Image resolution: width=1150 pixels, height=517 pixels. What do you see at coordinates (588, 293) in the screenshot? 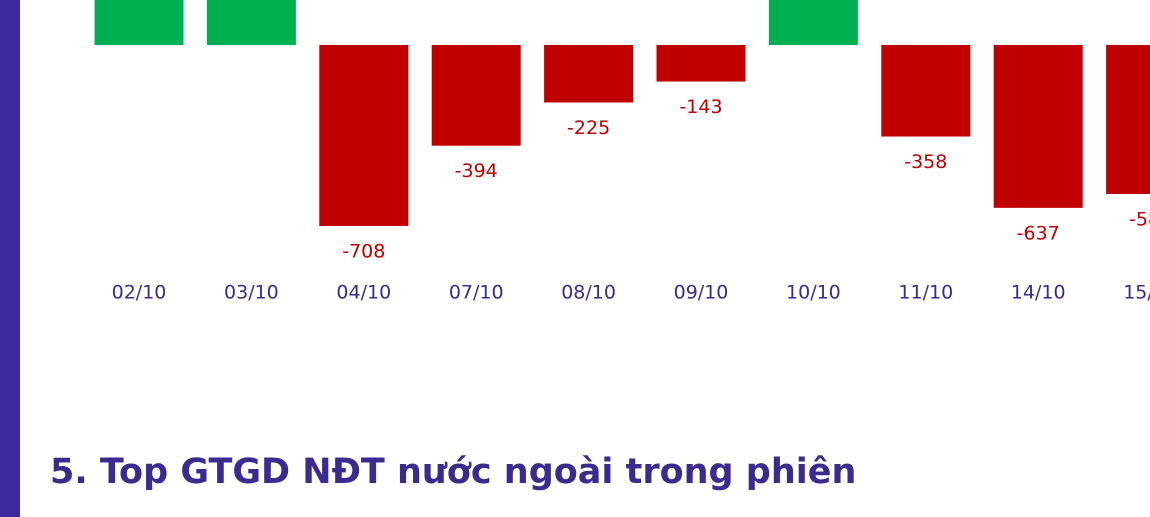
I see `x-tick-label: 08/10` at bounding box center [588, 293].